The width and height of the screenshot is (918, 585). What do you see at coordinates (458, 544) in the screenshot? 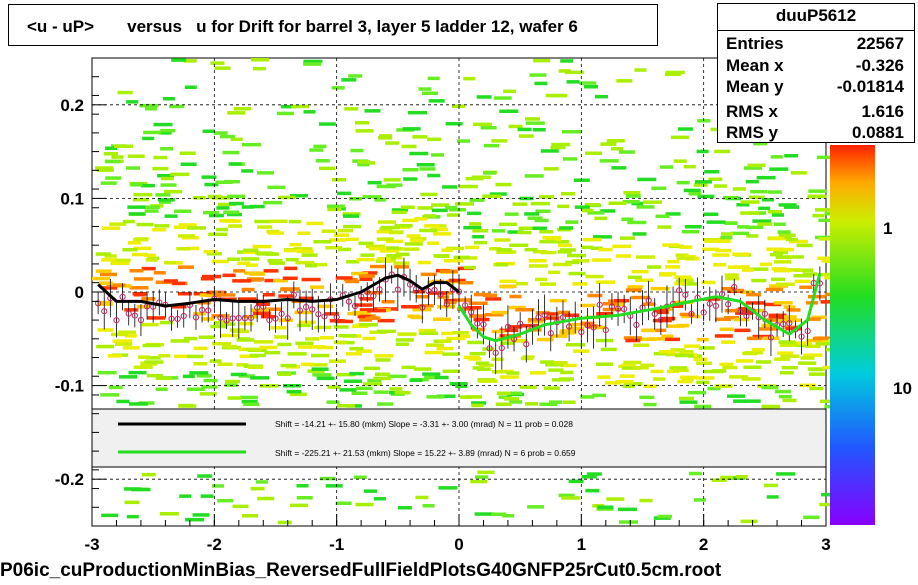
I see `x-tick-label: 0` at bounding box center [458, 544].